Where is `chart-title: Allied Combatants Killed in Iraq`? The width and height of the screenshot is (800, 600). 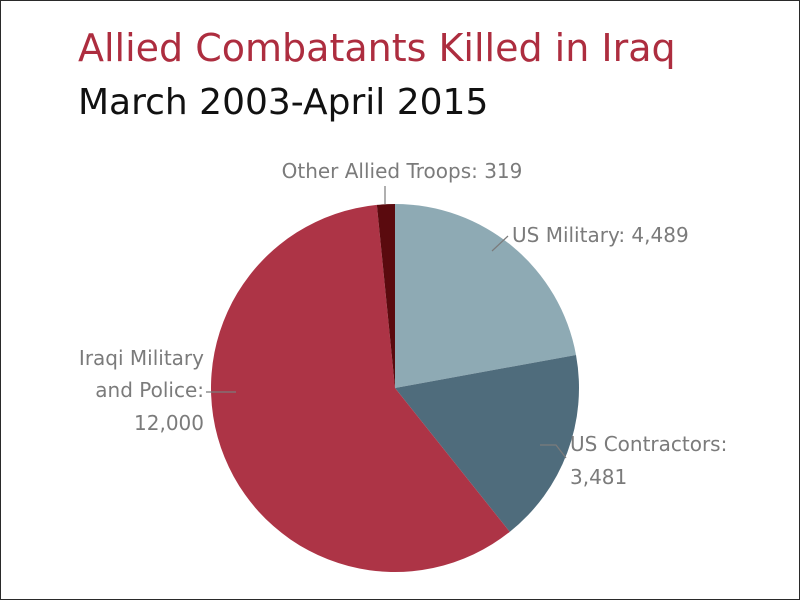
chart-title: Allied Combatants Killed in Iraq is located at coordinates (377, 48).